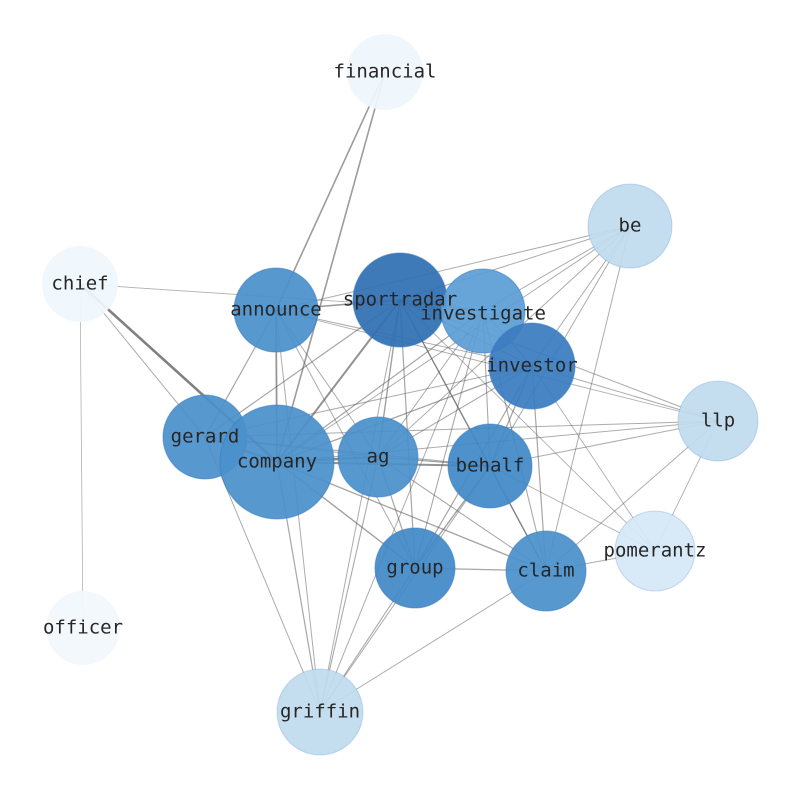  I want to click on graph-node-ag, so click(378, 457).